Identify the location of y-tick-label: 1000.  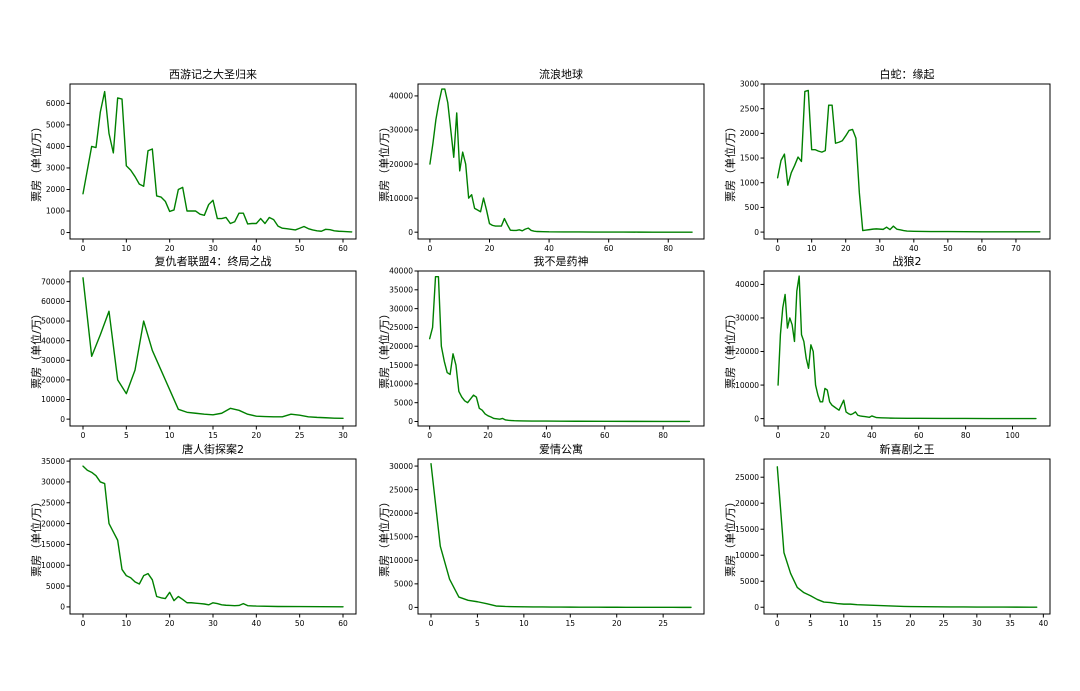
(749, 182).